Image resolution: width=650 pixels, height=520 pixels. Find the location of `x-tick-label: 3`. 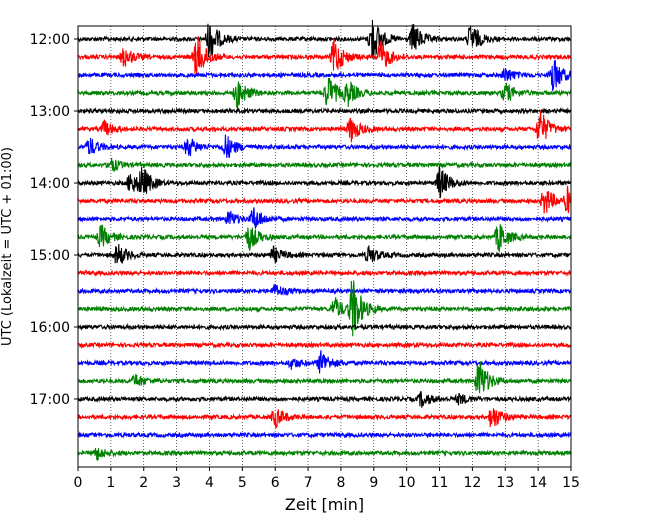

x-tick-label: 3 is located at coordinates (176, 483).